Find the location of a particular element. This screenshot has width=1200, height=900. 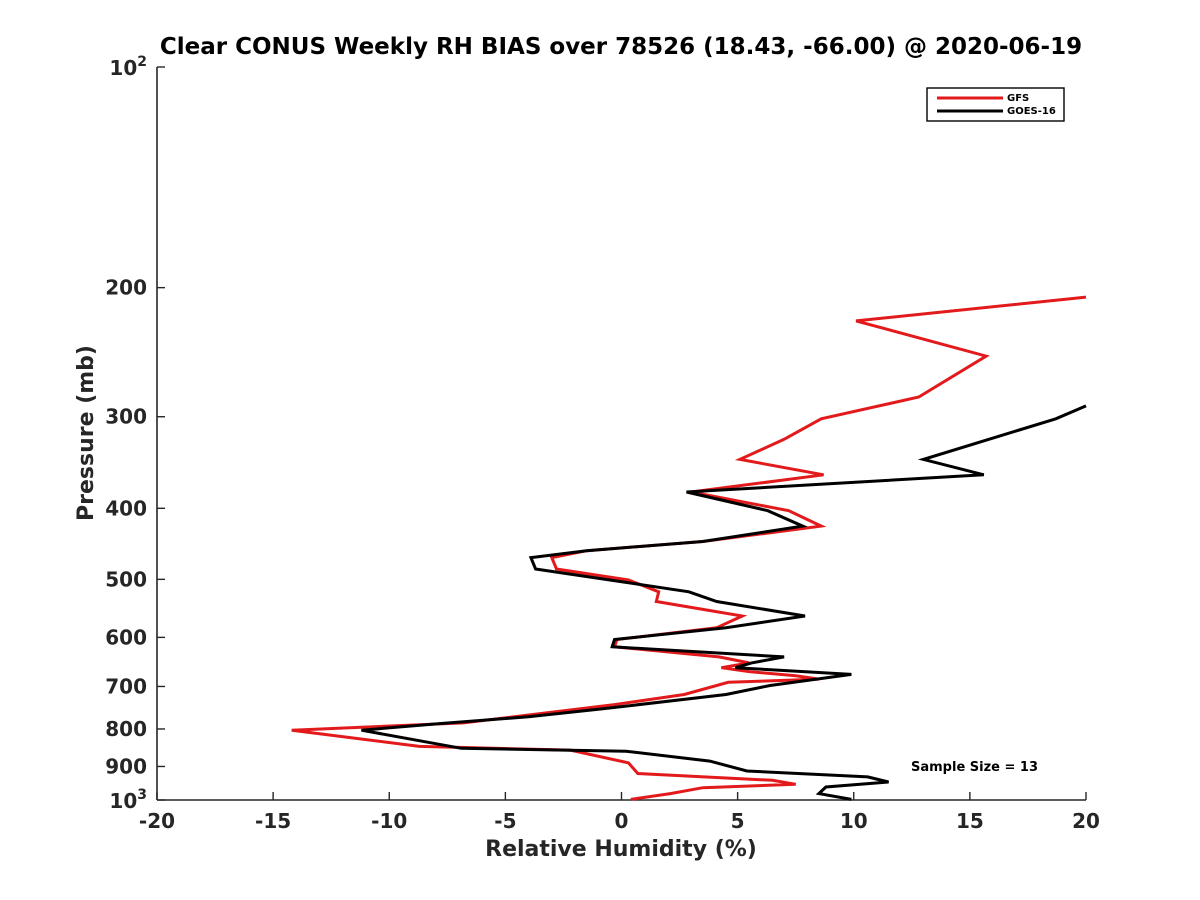

x-tick-label: 10 is located at coordinates (854, 821).